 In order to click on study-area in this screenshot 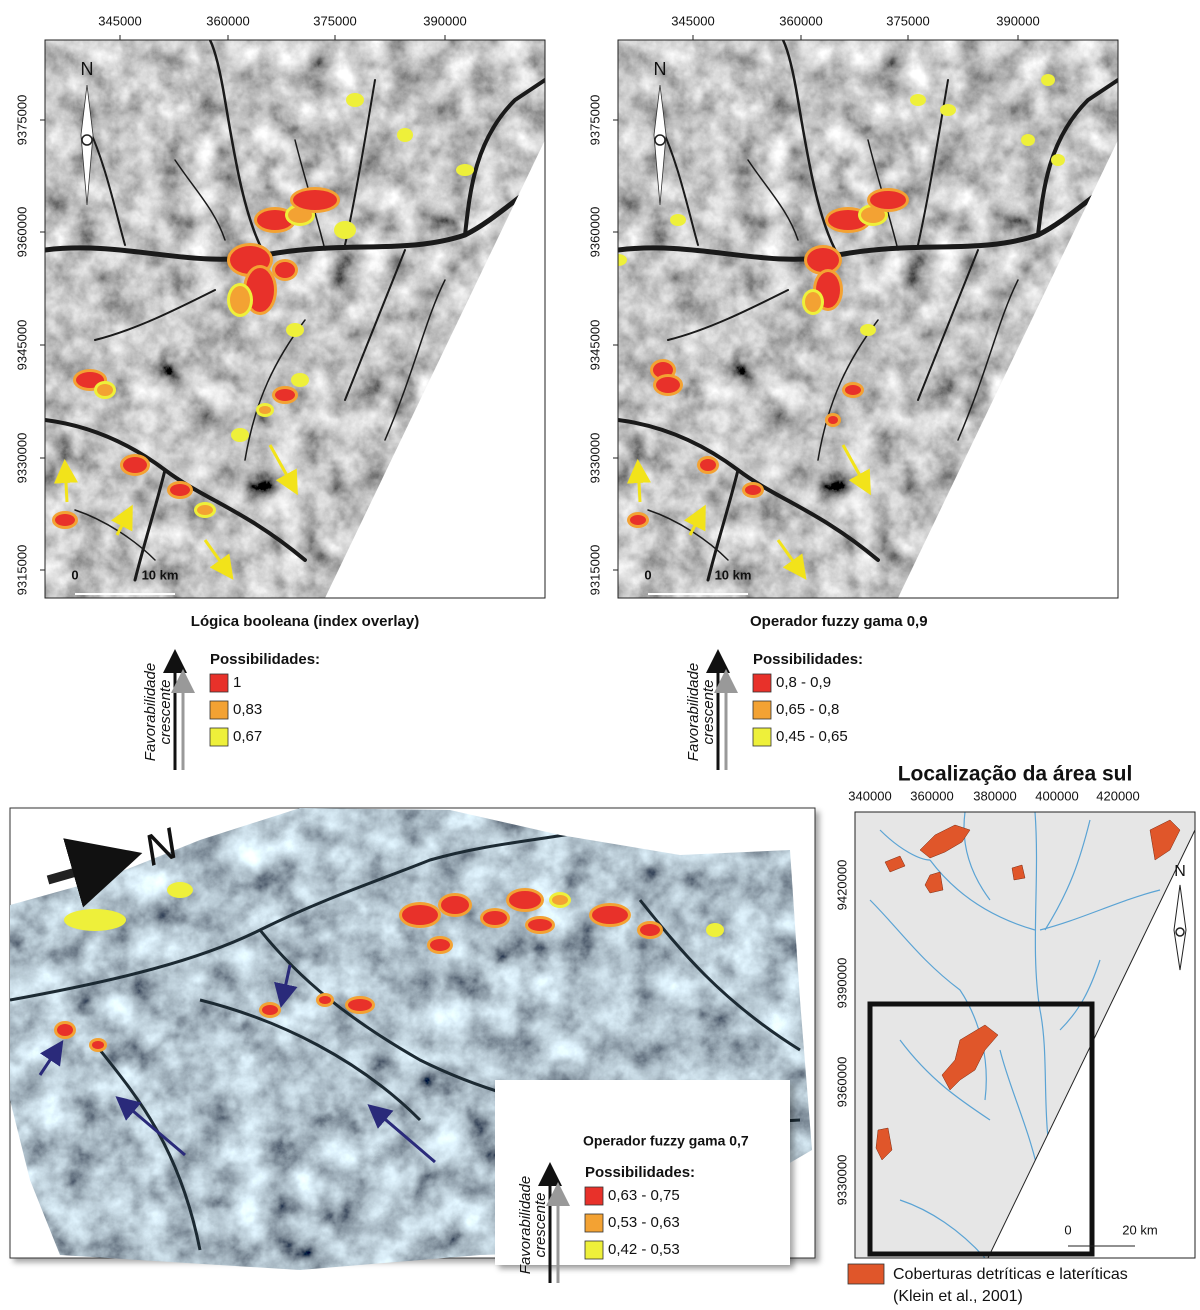, I will do `click(981, 1129)`.